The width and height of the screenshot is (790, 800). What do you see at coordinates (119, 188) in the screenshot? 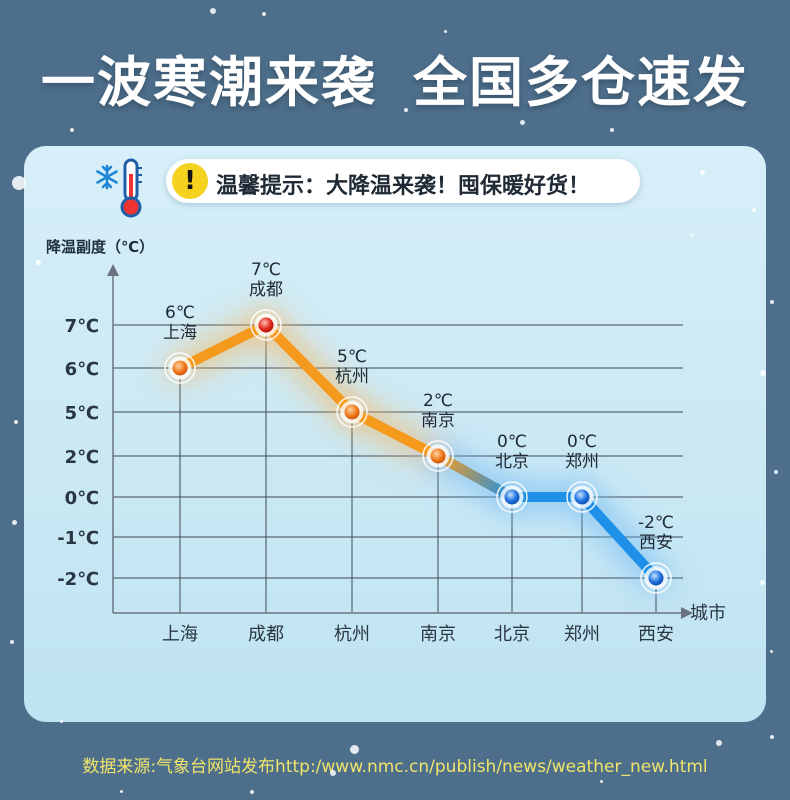
I see `snowflake-thermometer-icon` at bounding box center [119, 188].